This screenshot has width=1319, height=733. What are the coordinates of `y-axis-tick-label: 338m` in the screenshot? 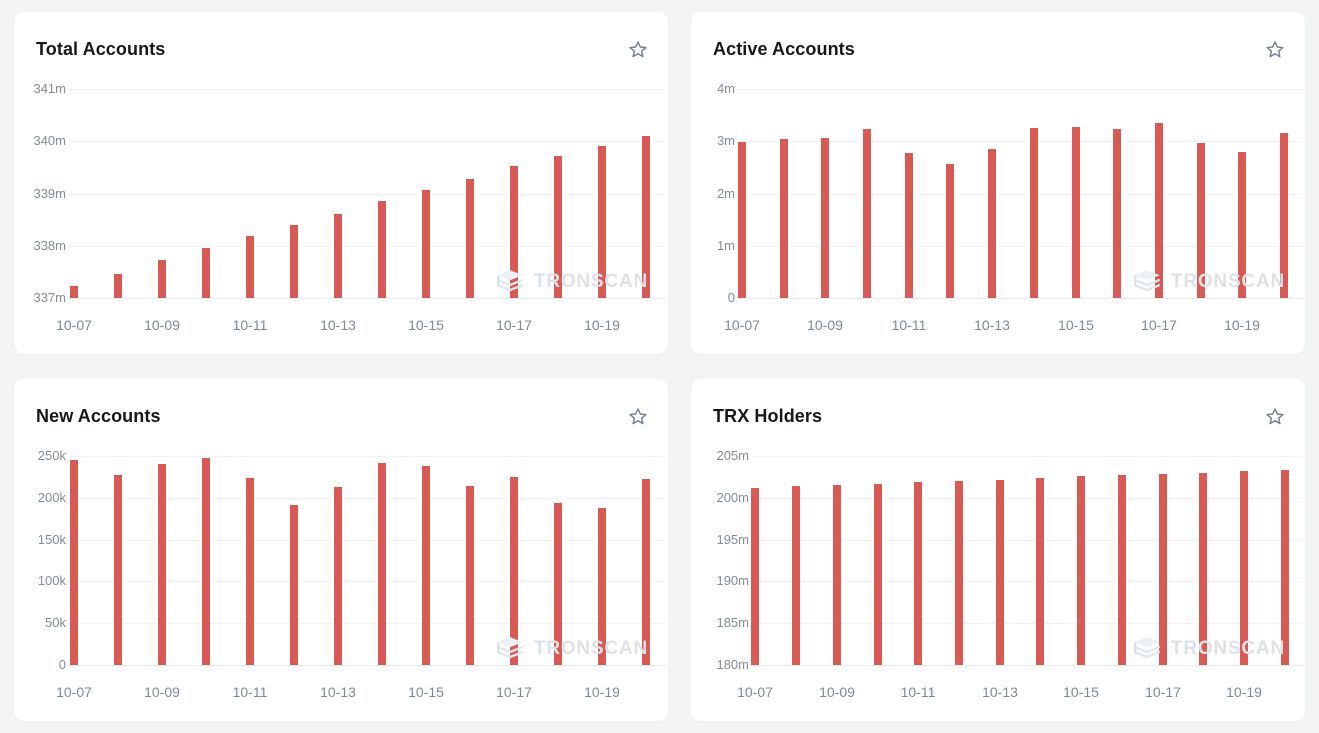 It's located at (49, 245).